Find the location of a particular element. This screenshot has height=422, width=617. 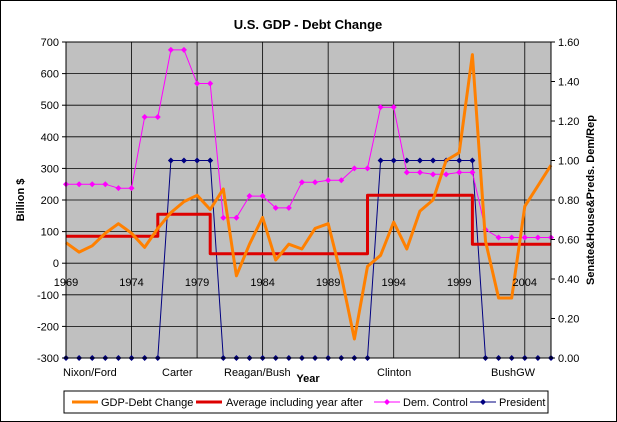

tick-label-left: 400 is located at coordinates (50, 138).